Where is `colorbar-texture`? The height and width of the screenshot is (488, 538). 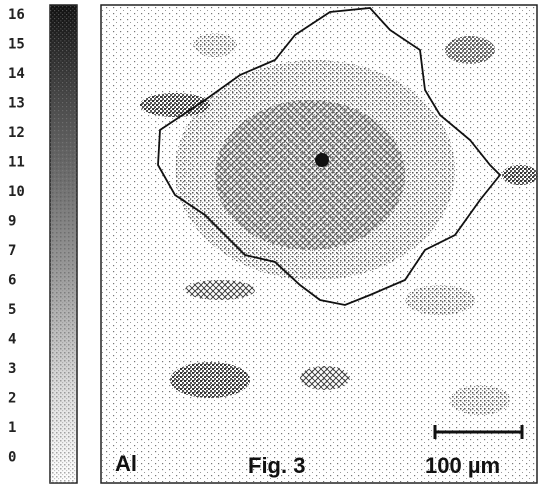
colorbar-texture is located at coordinates (63, 244).